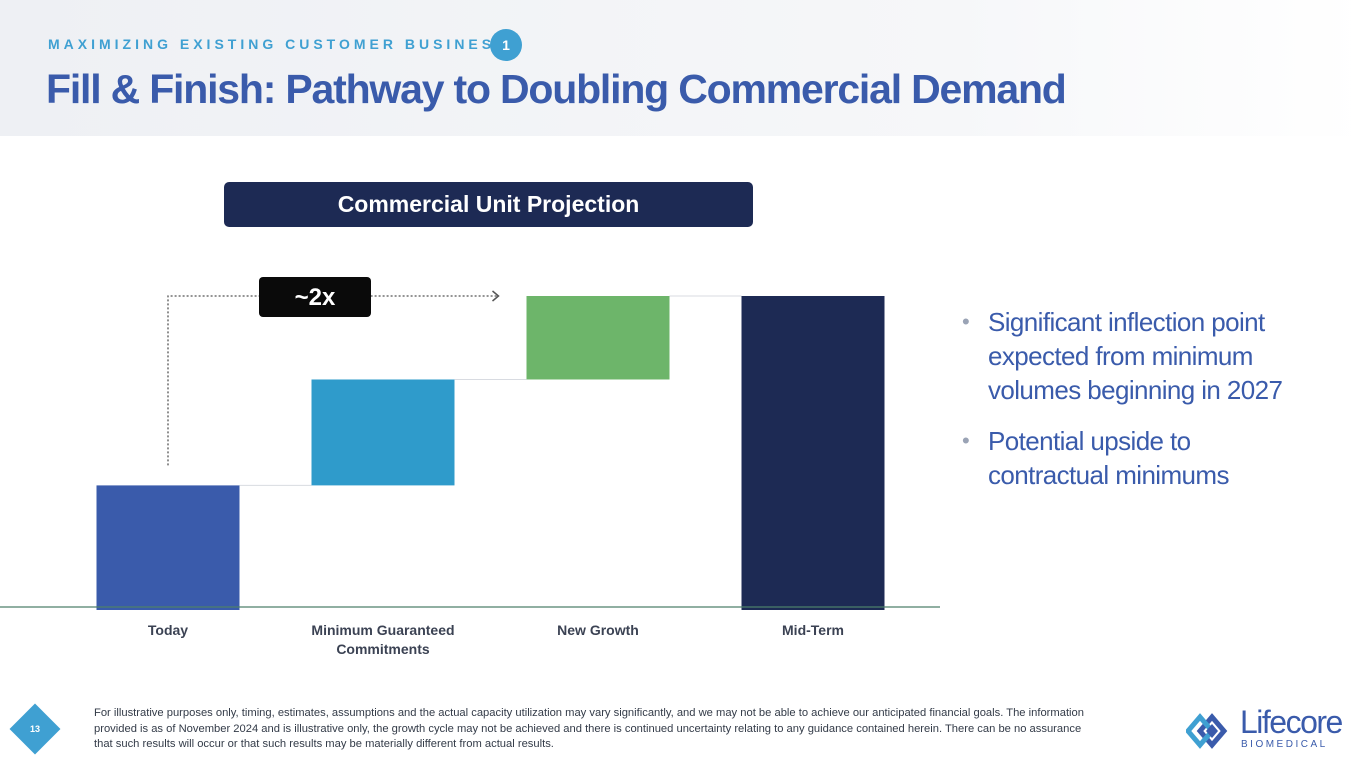 The image size is (1365, 768). Describe the element at coordinates (278, 44) in the screenshot. I see `section-eyebrow: MAXIMIZING EXISTING CUSTOMER BUSINESS` at that location.